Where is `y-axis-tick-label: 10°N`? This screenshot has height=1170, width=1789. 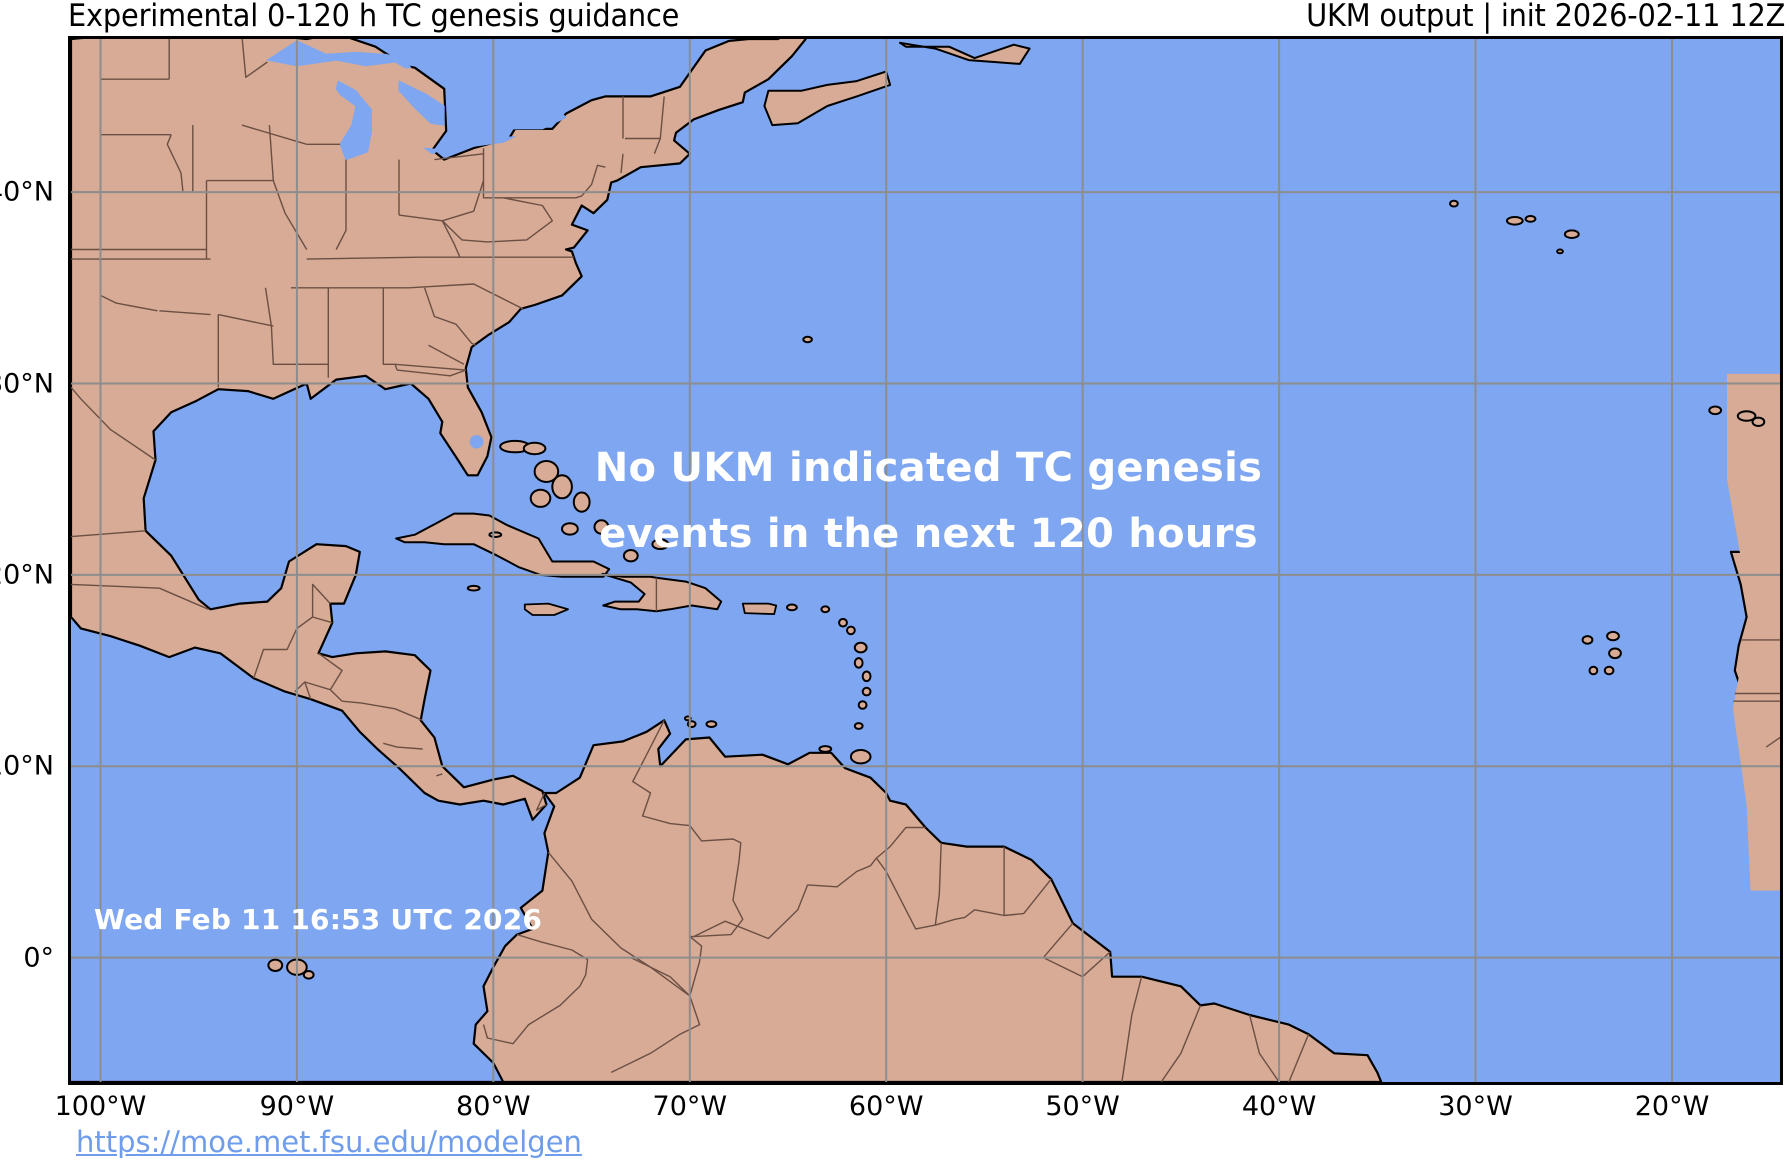 y-axis-tick-label: 10°N is located at coordinates (27, 766).